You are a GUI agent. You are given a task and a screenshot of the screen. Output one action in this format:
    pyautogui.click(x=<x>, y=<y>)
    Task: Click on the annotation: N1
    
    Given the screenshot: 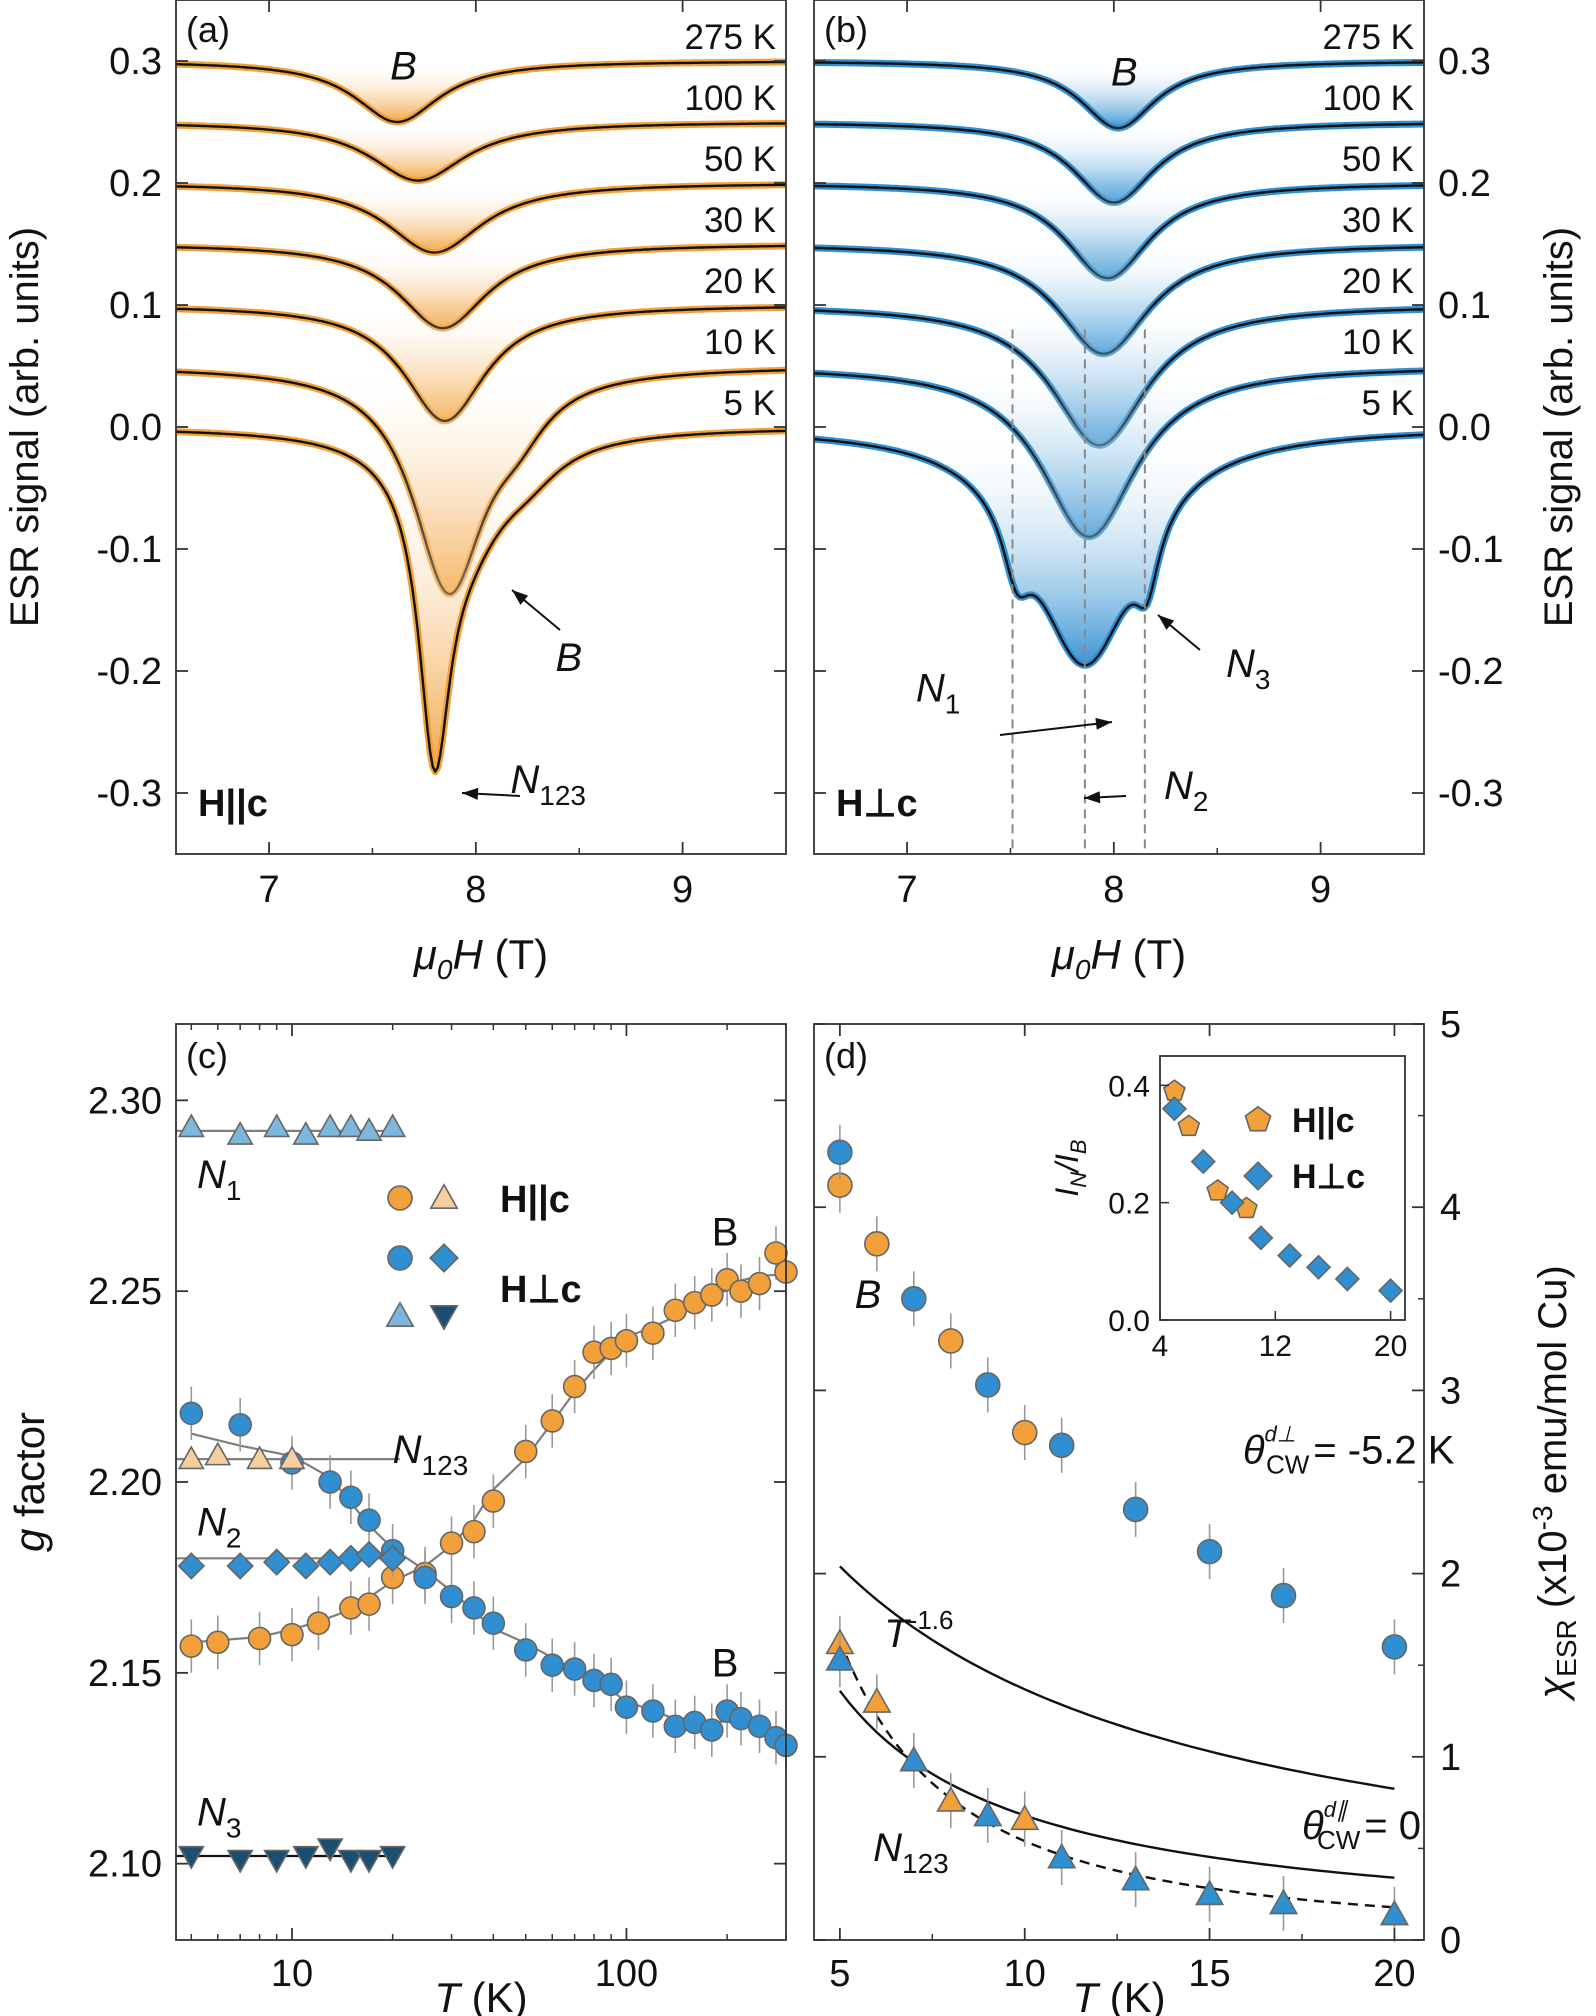 What is the action you would take?
    pyautogui.click(x=219, y=1179)
    